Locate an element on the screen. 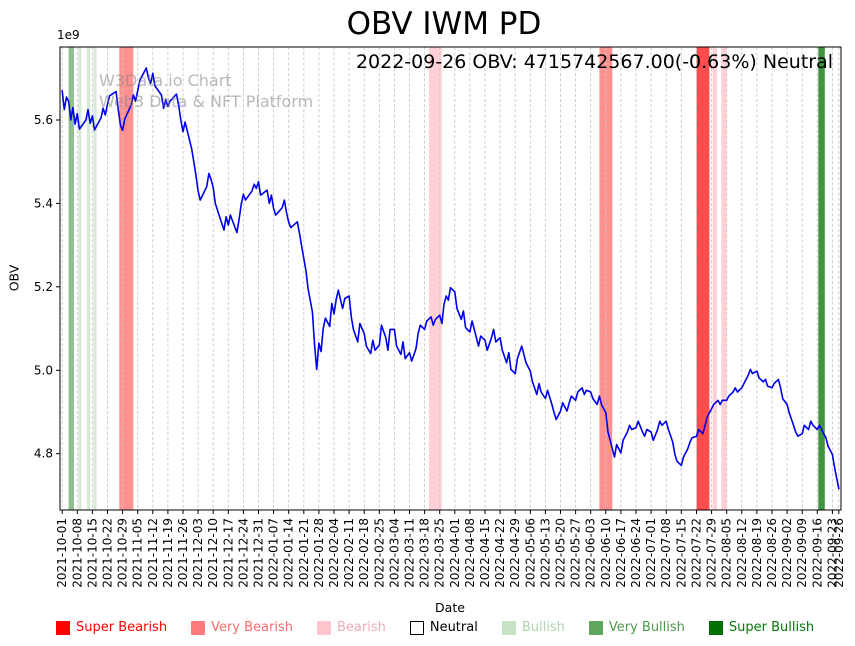 The image size is (855, 646). legend-item-very_bullish: Very Bullish is located at coordinates (636, 627).